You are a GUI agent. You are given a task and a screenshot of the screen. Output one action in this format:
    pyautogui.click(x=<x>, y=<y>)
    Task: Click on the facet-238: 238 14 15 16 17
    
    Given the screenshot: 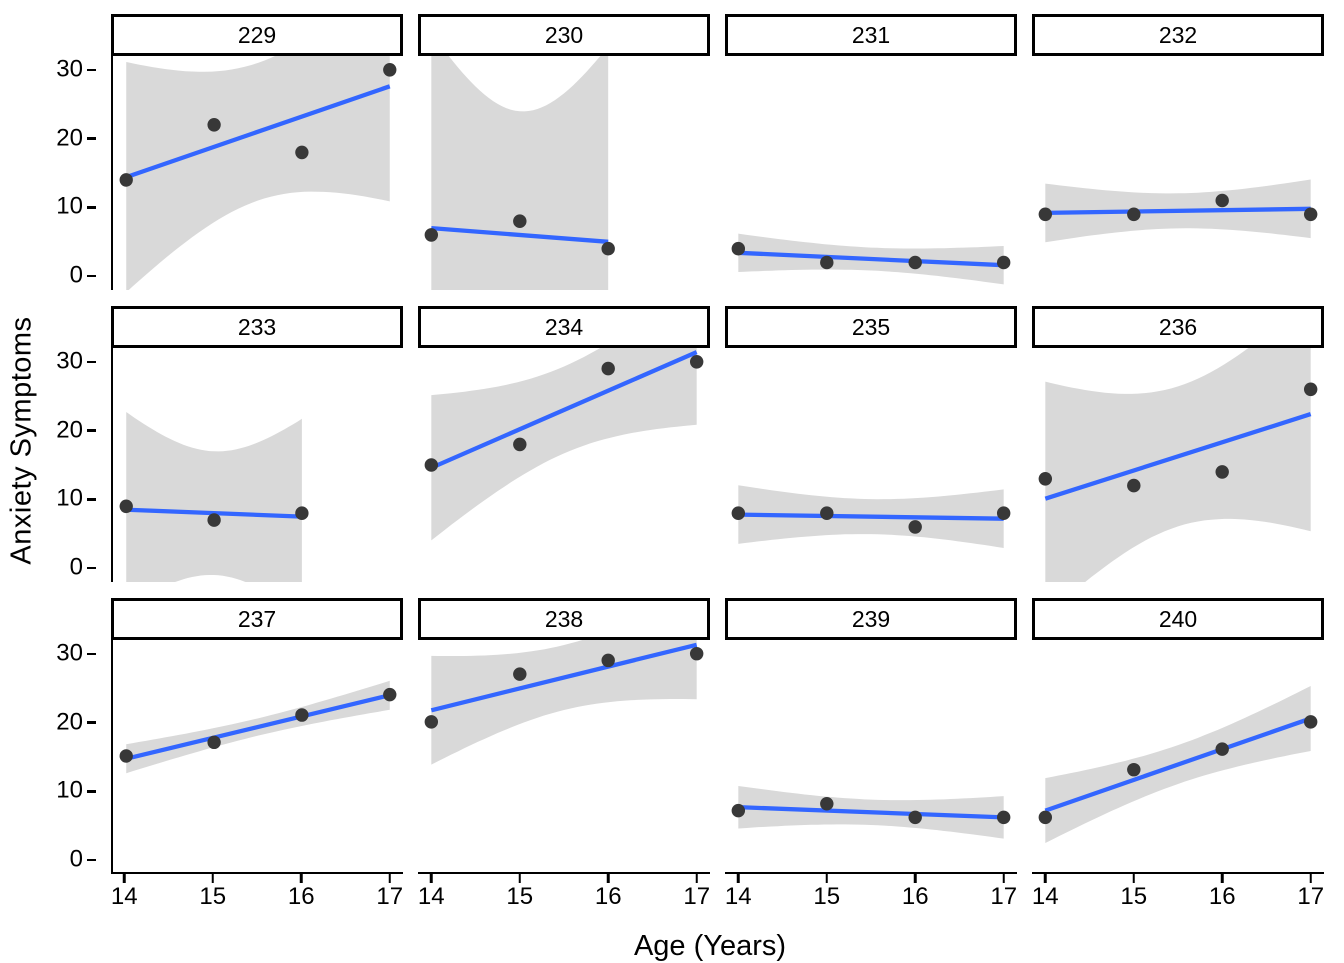 What is the action you would take?
    pyautogui.click(x=564, y=755)
    